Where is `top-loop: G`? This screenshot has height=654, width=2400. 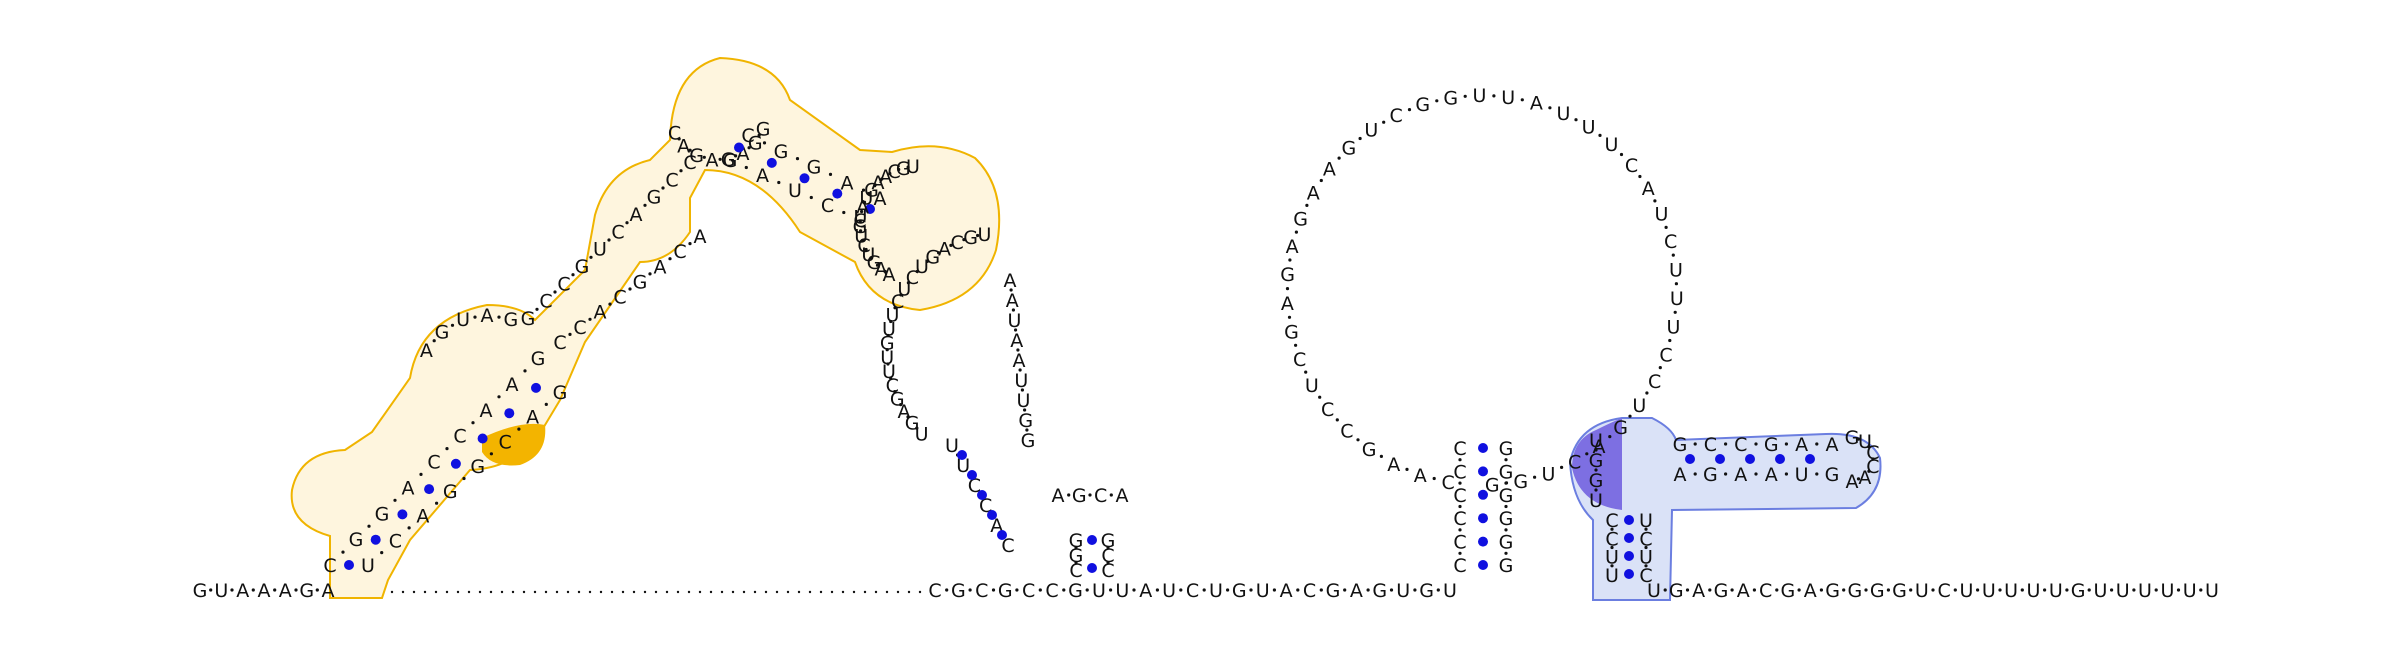 top-loop: G is located at coordinates (728, 160).